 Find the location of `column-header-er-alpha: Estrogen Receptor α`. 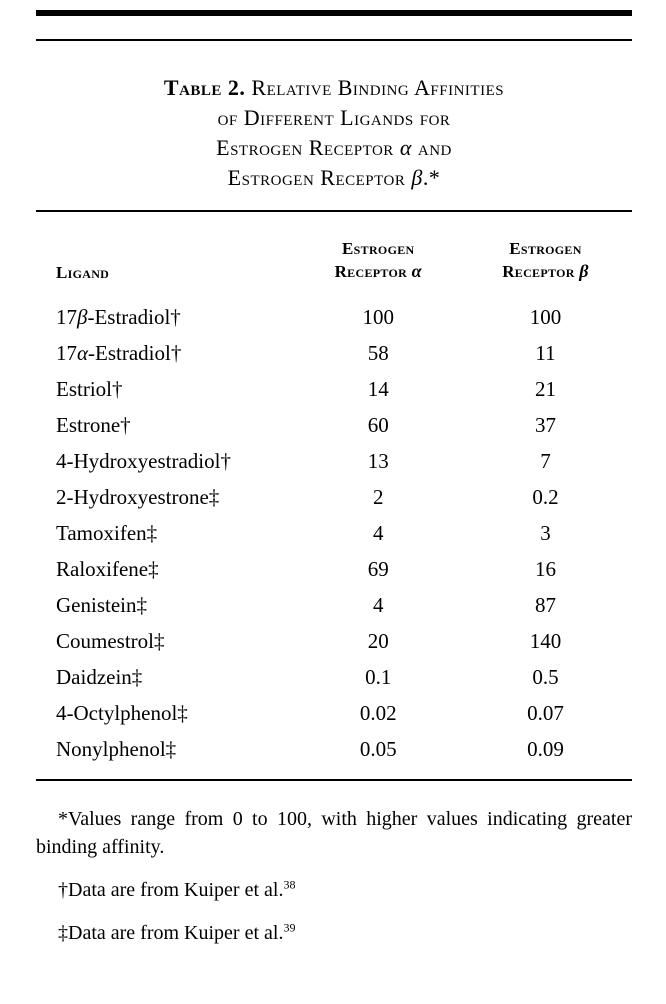

column-header-er-alpha: Estrogen Receptor α is located at coordinates (378, 268).